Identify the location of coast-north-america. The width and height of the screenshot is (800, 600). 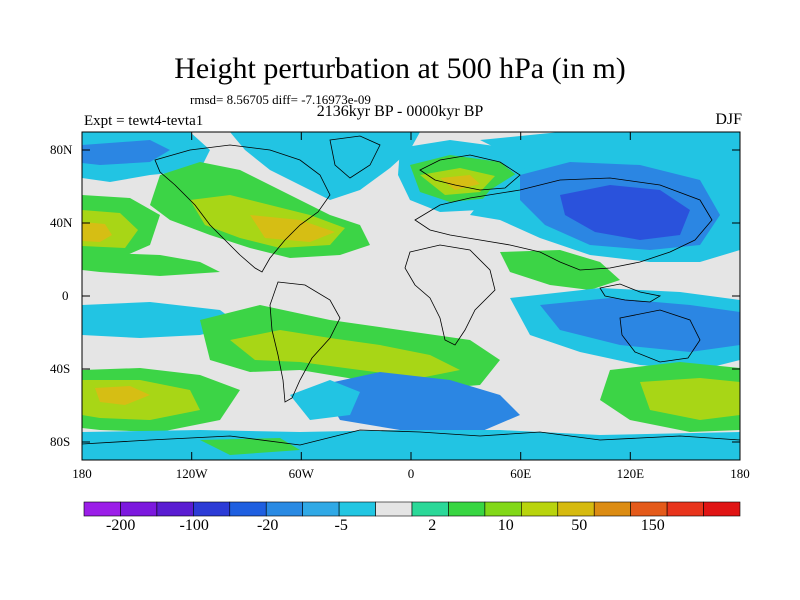
(242, 208).